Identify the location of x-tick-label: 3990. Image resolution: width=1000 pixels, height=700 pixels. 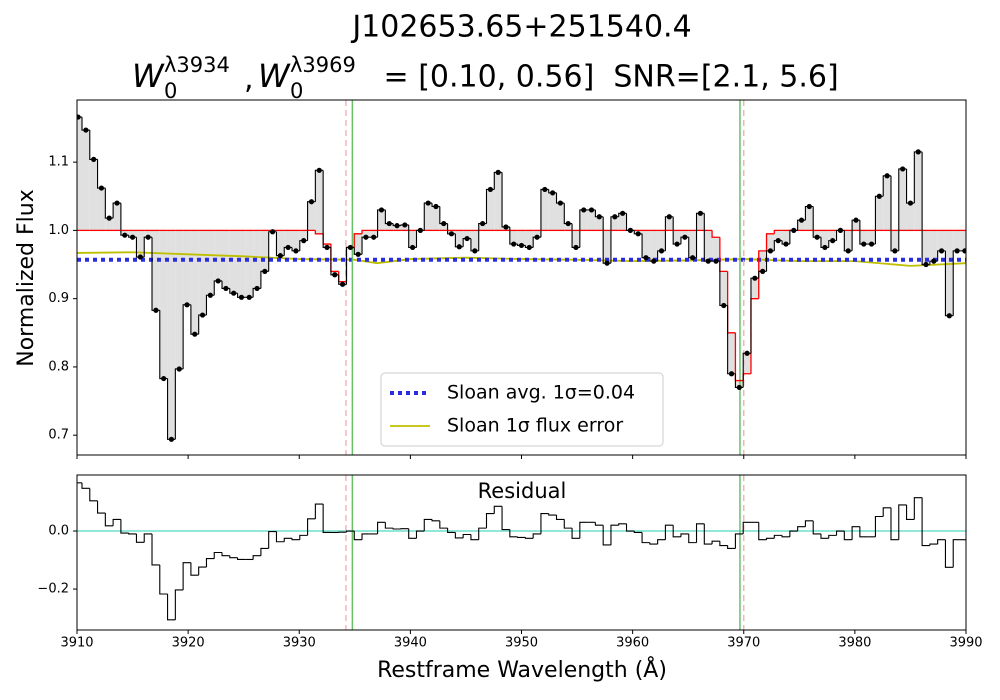
(965, 643).